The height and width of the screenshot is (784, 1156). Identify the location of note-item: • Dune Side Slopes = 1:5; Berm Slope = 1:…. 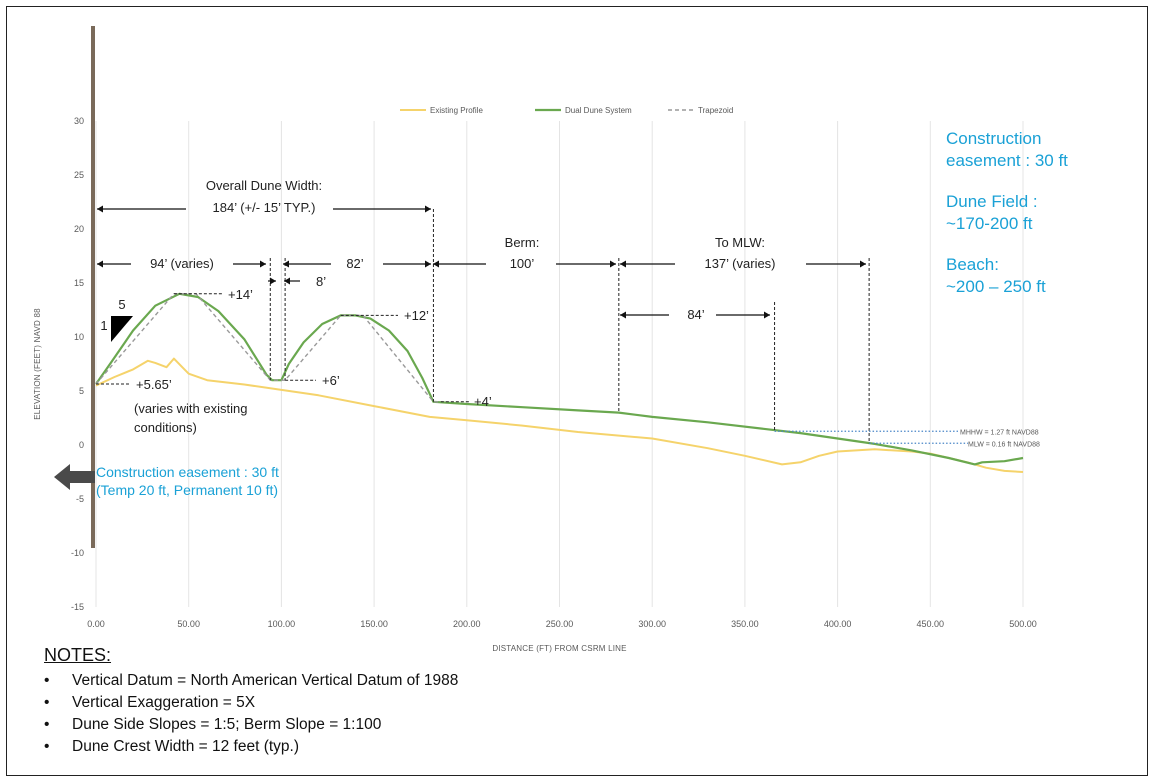
(251, 725).